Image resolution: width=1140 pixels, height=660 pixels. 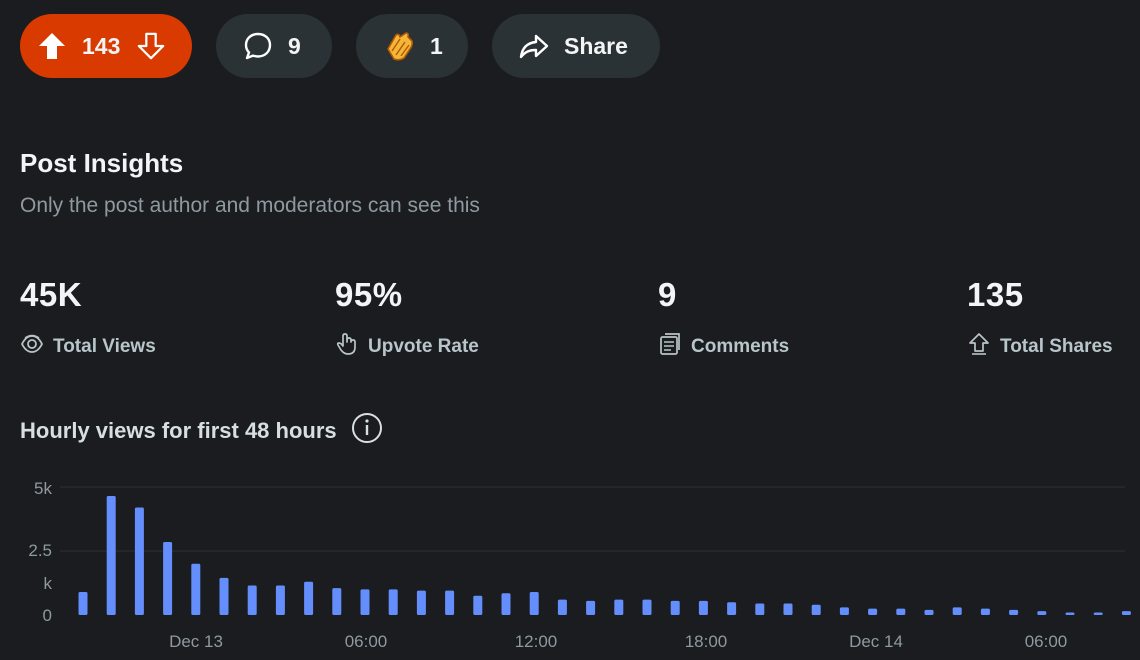 What do you see at coordinates (196, 641) in the screenshot?
I see `x-tick-label: Dec 13` at bounding box center [196, 641].